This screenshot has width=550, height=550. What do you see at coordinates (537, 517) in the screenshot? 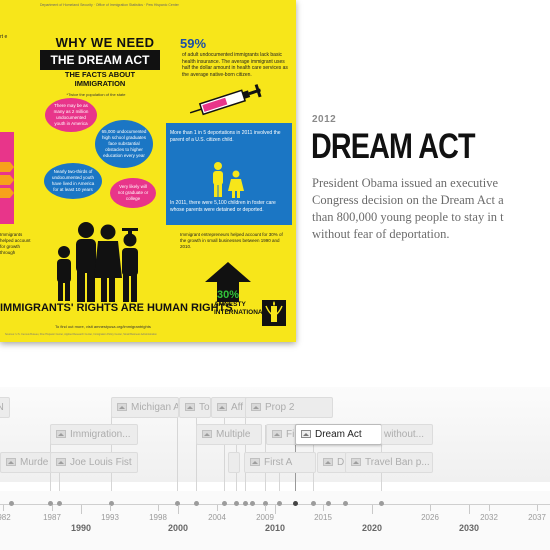
I see `axis-label: 2037` at bounding box center [537, 517].